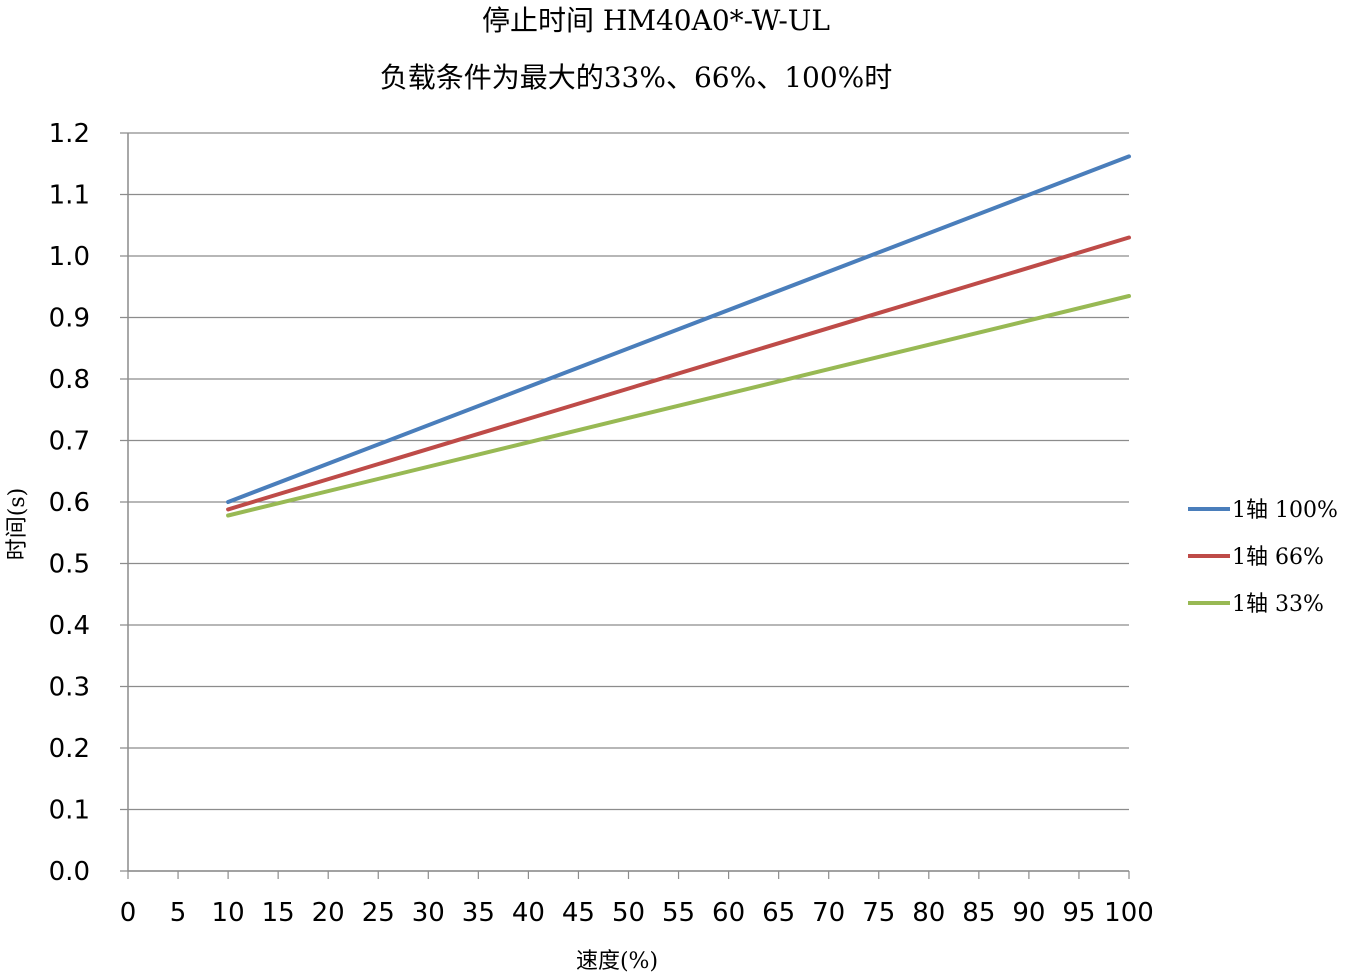 This screenshot has height=980, width=1350. Describe the element at coordinates (678, 913) in the screenshot. I see `x-tick-label: 55` at that location.